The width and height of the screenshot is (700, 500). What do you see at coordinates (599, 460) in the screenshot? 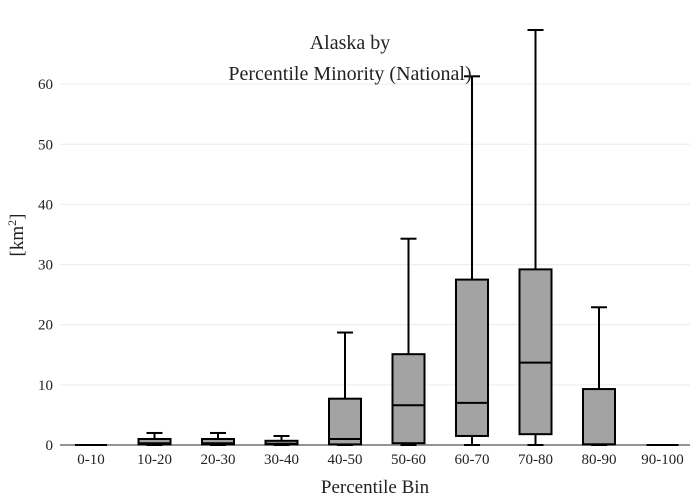
I see `x-tick-label: 80-90` at bounding box center [599, 460].